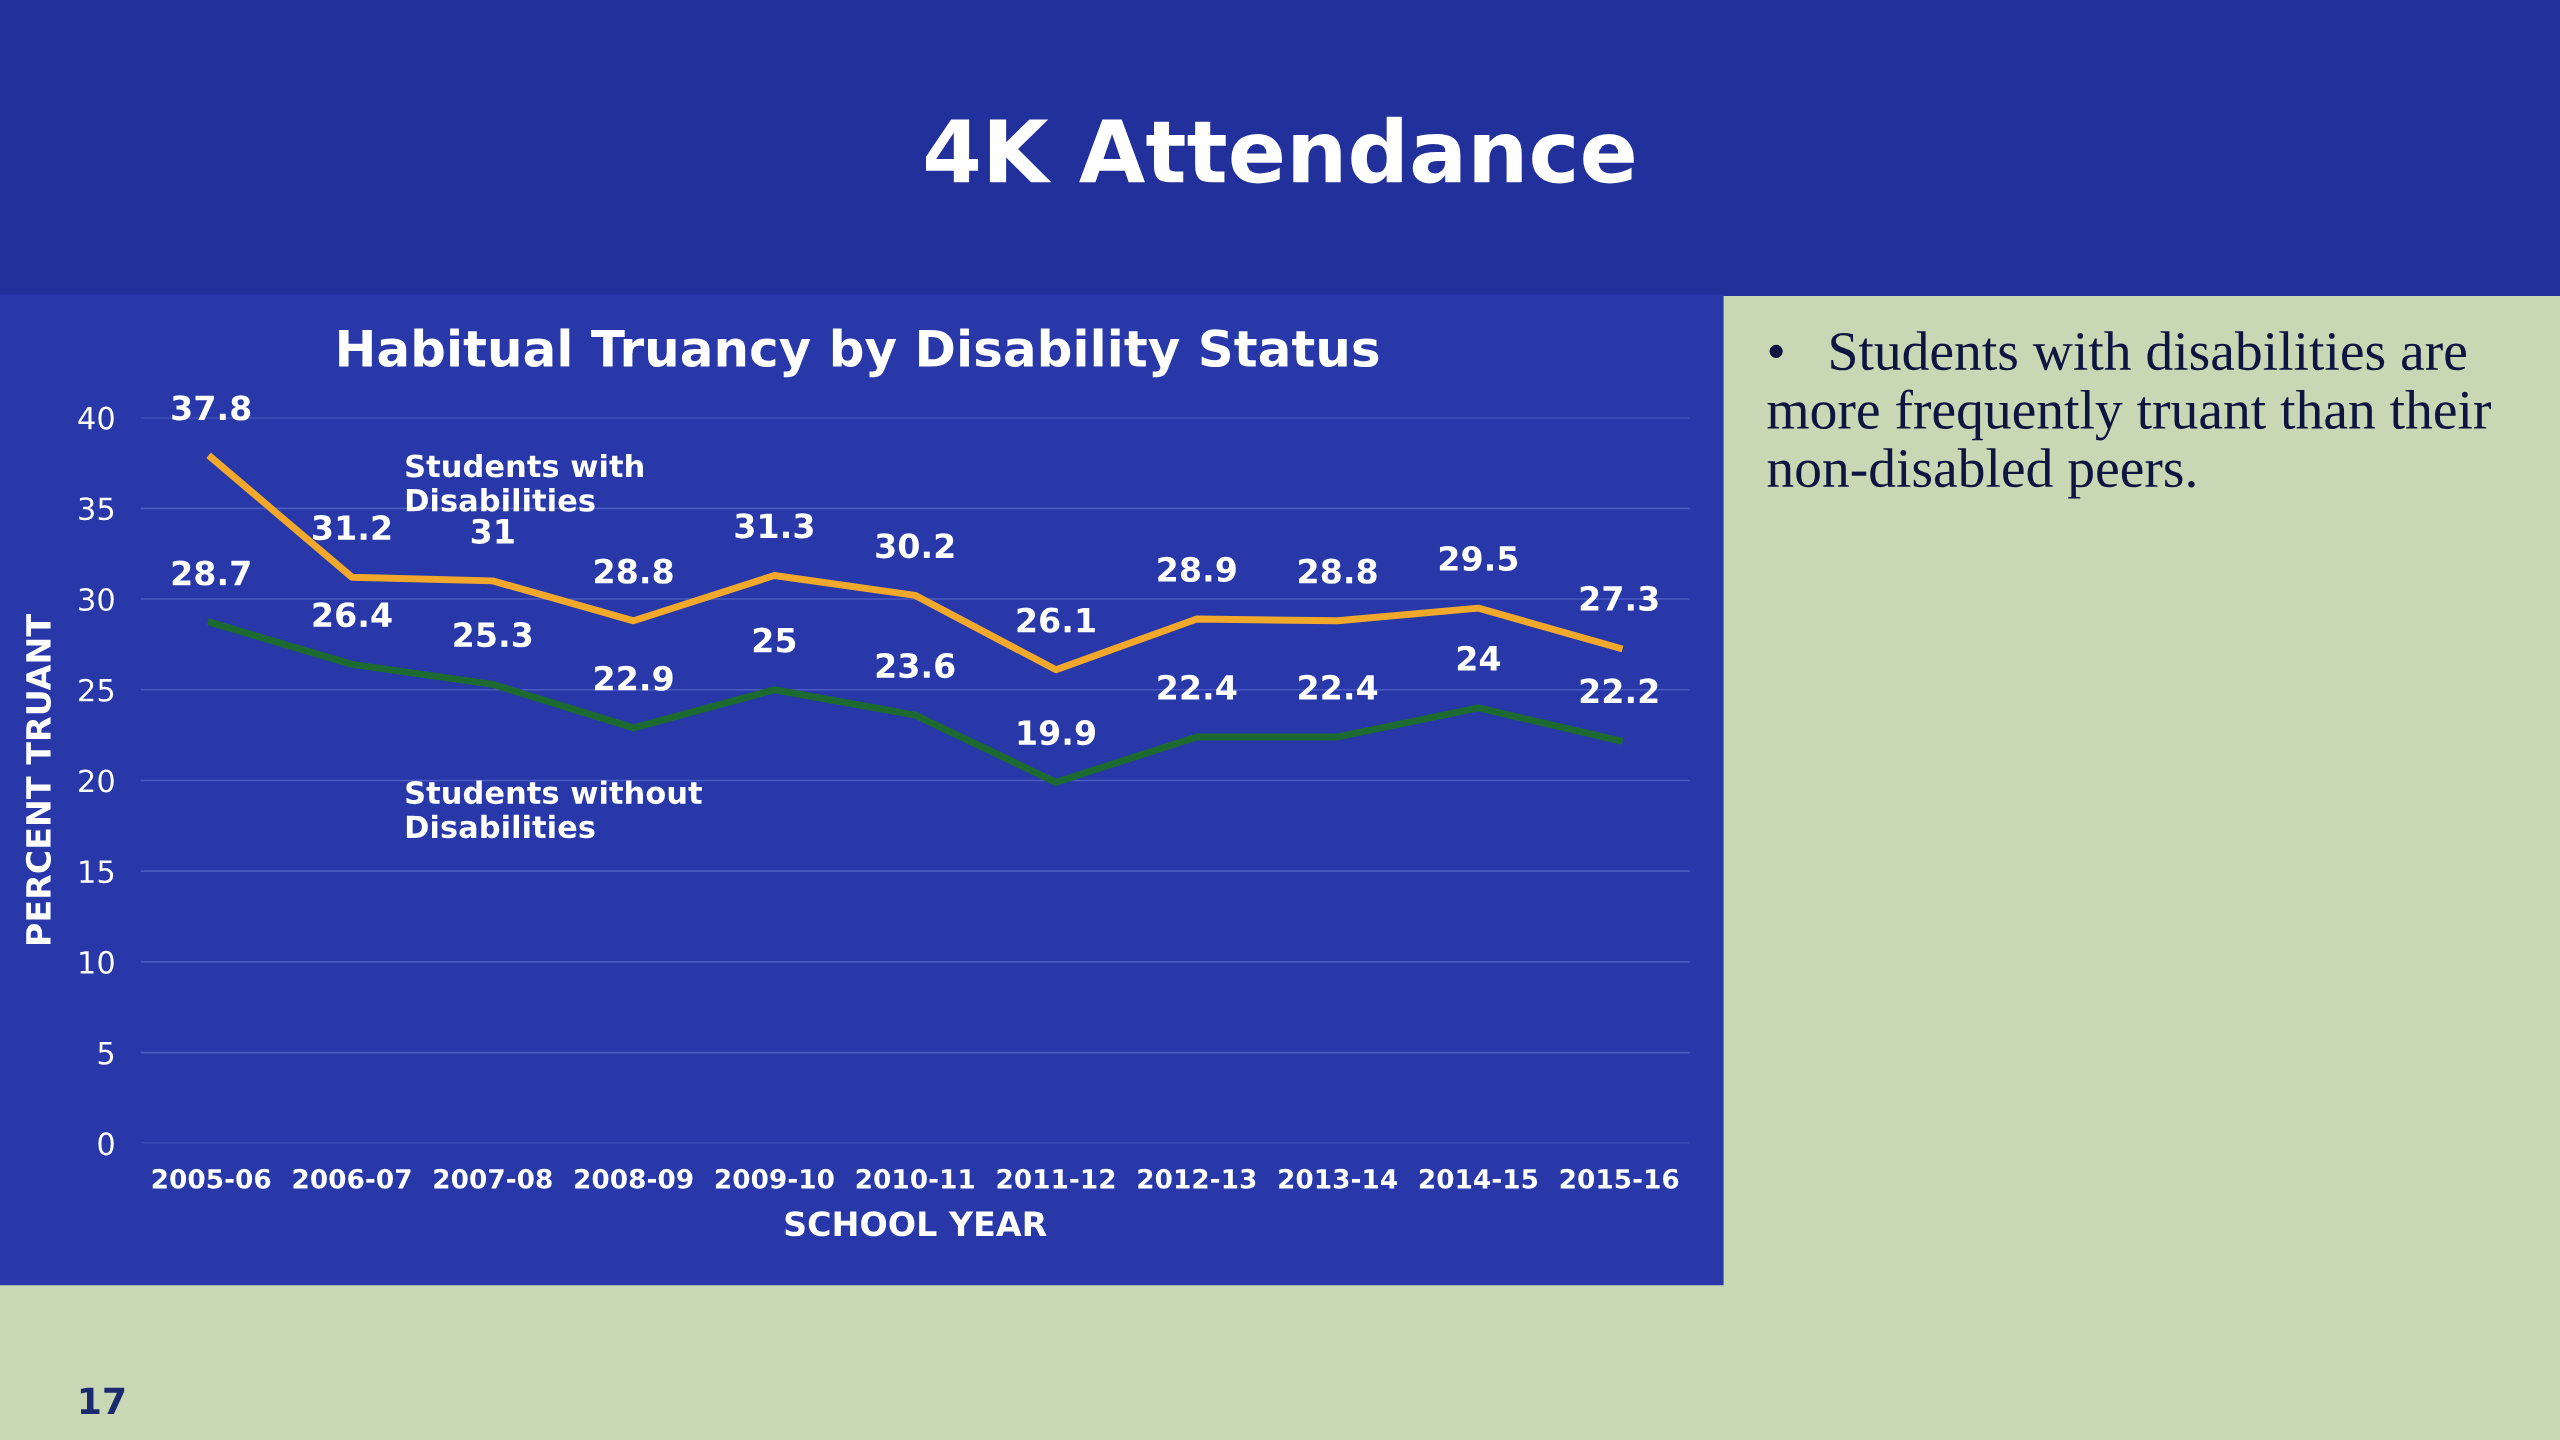  Describe the element at coordinates (2129, 415) in the screenshot. I see `text: • Students with disabilities are more frequently truant than their non-disabled peers.` at that location.